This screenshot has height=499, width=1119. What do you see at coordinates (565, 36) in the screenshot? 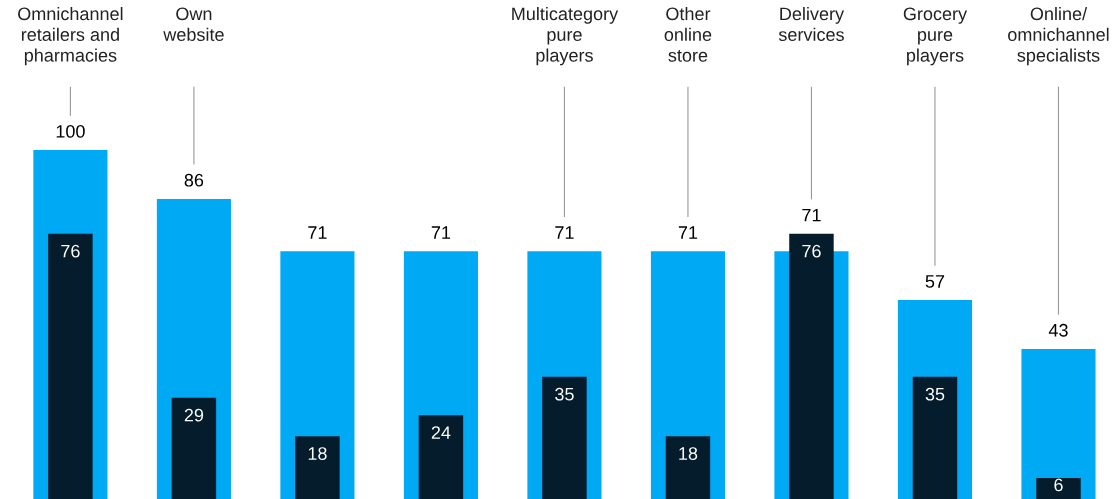
I see `x-tick-label: Multicategory pure players` at bounding box center [565, 36].